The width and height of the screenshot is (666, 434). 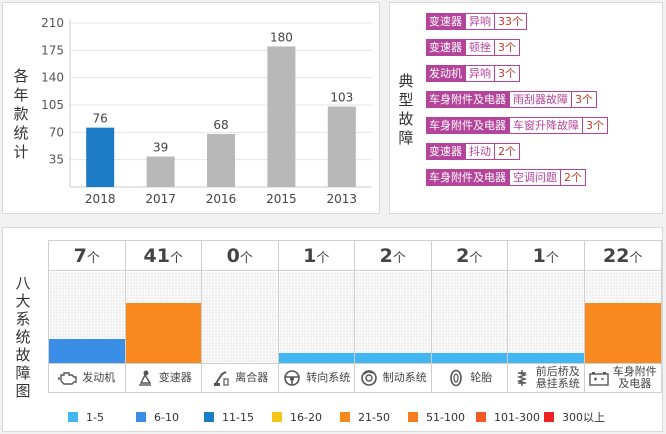 What do you see at coordinates (233, 256) in the screenshot?
I see `system-count-value: 0` at bounding box center [233, 256].